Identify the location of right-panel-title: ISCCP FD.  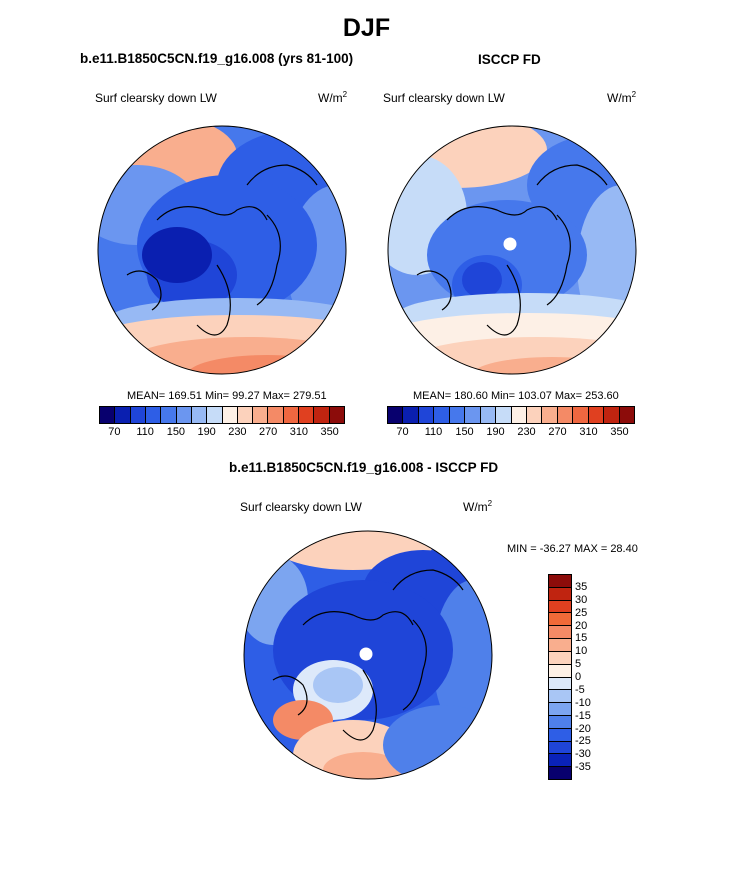
(509, 59).